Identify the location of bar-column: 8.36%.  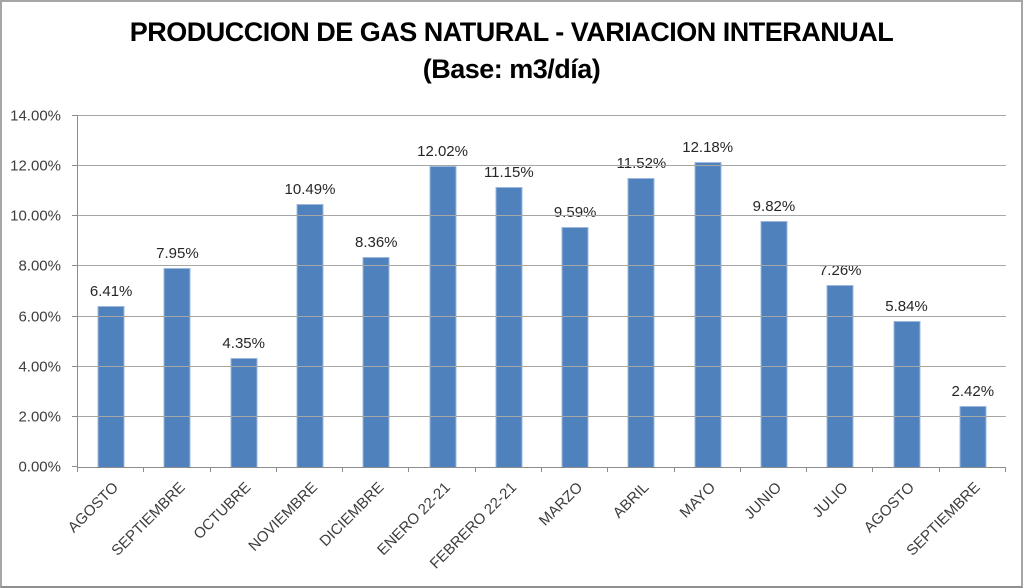
(376, 291).